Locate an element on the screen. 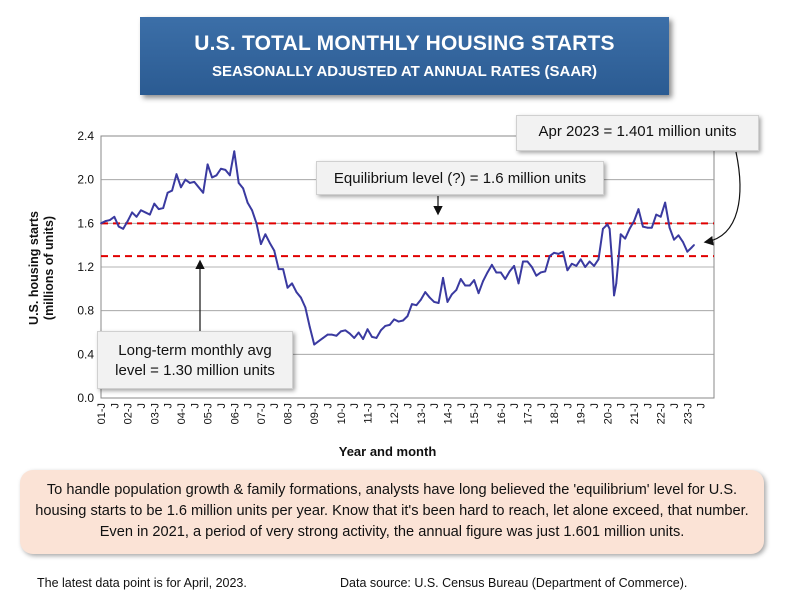  y-tick-label: 2.4 is located at coordinates (85, 136).